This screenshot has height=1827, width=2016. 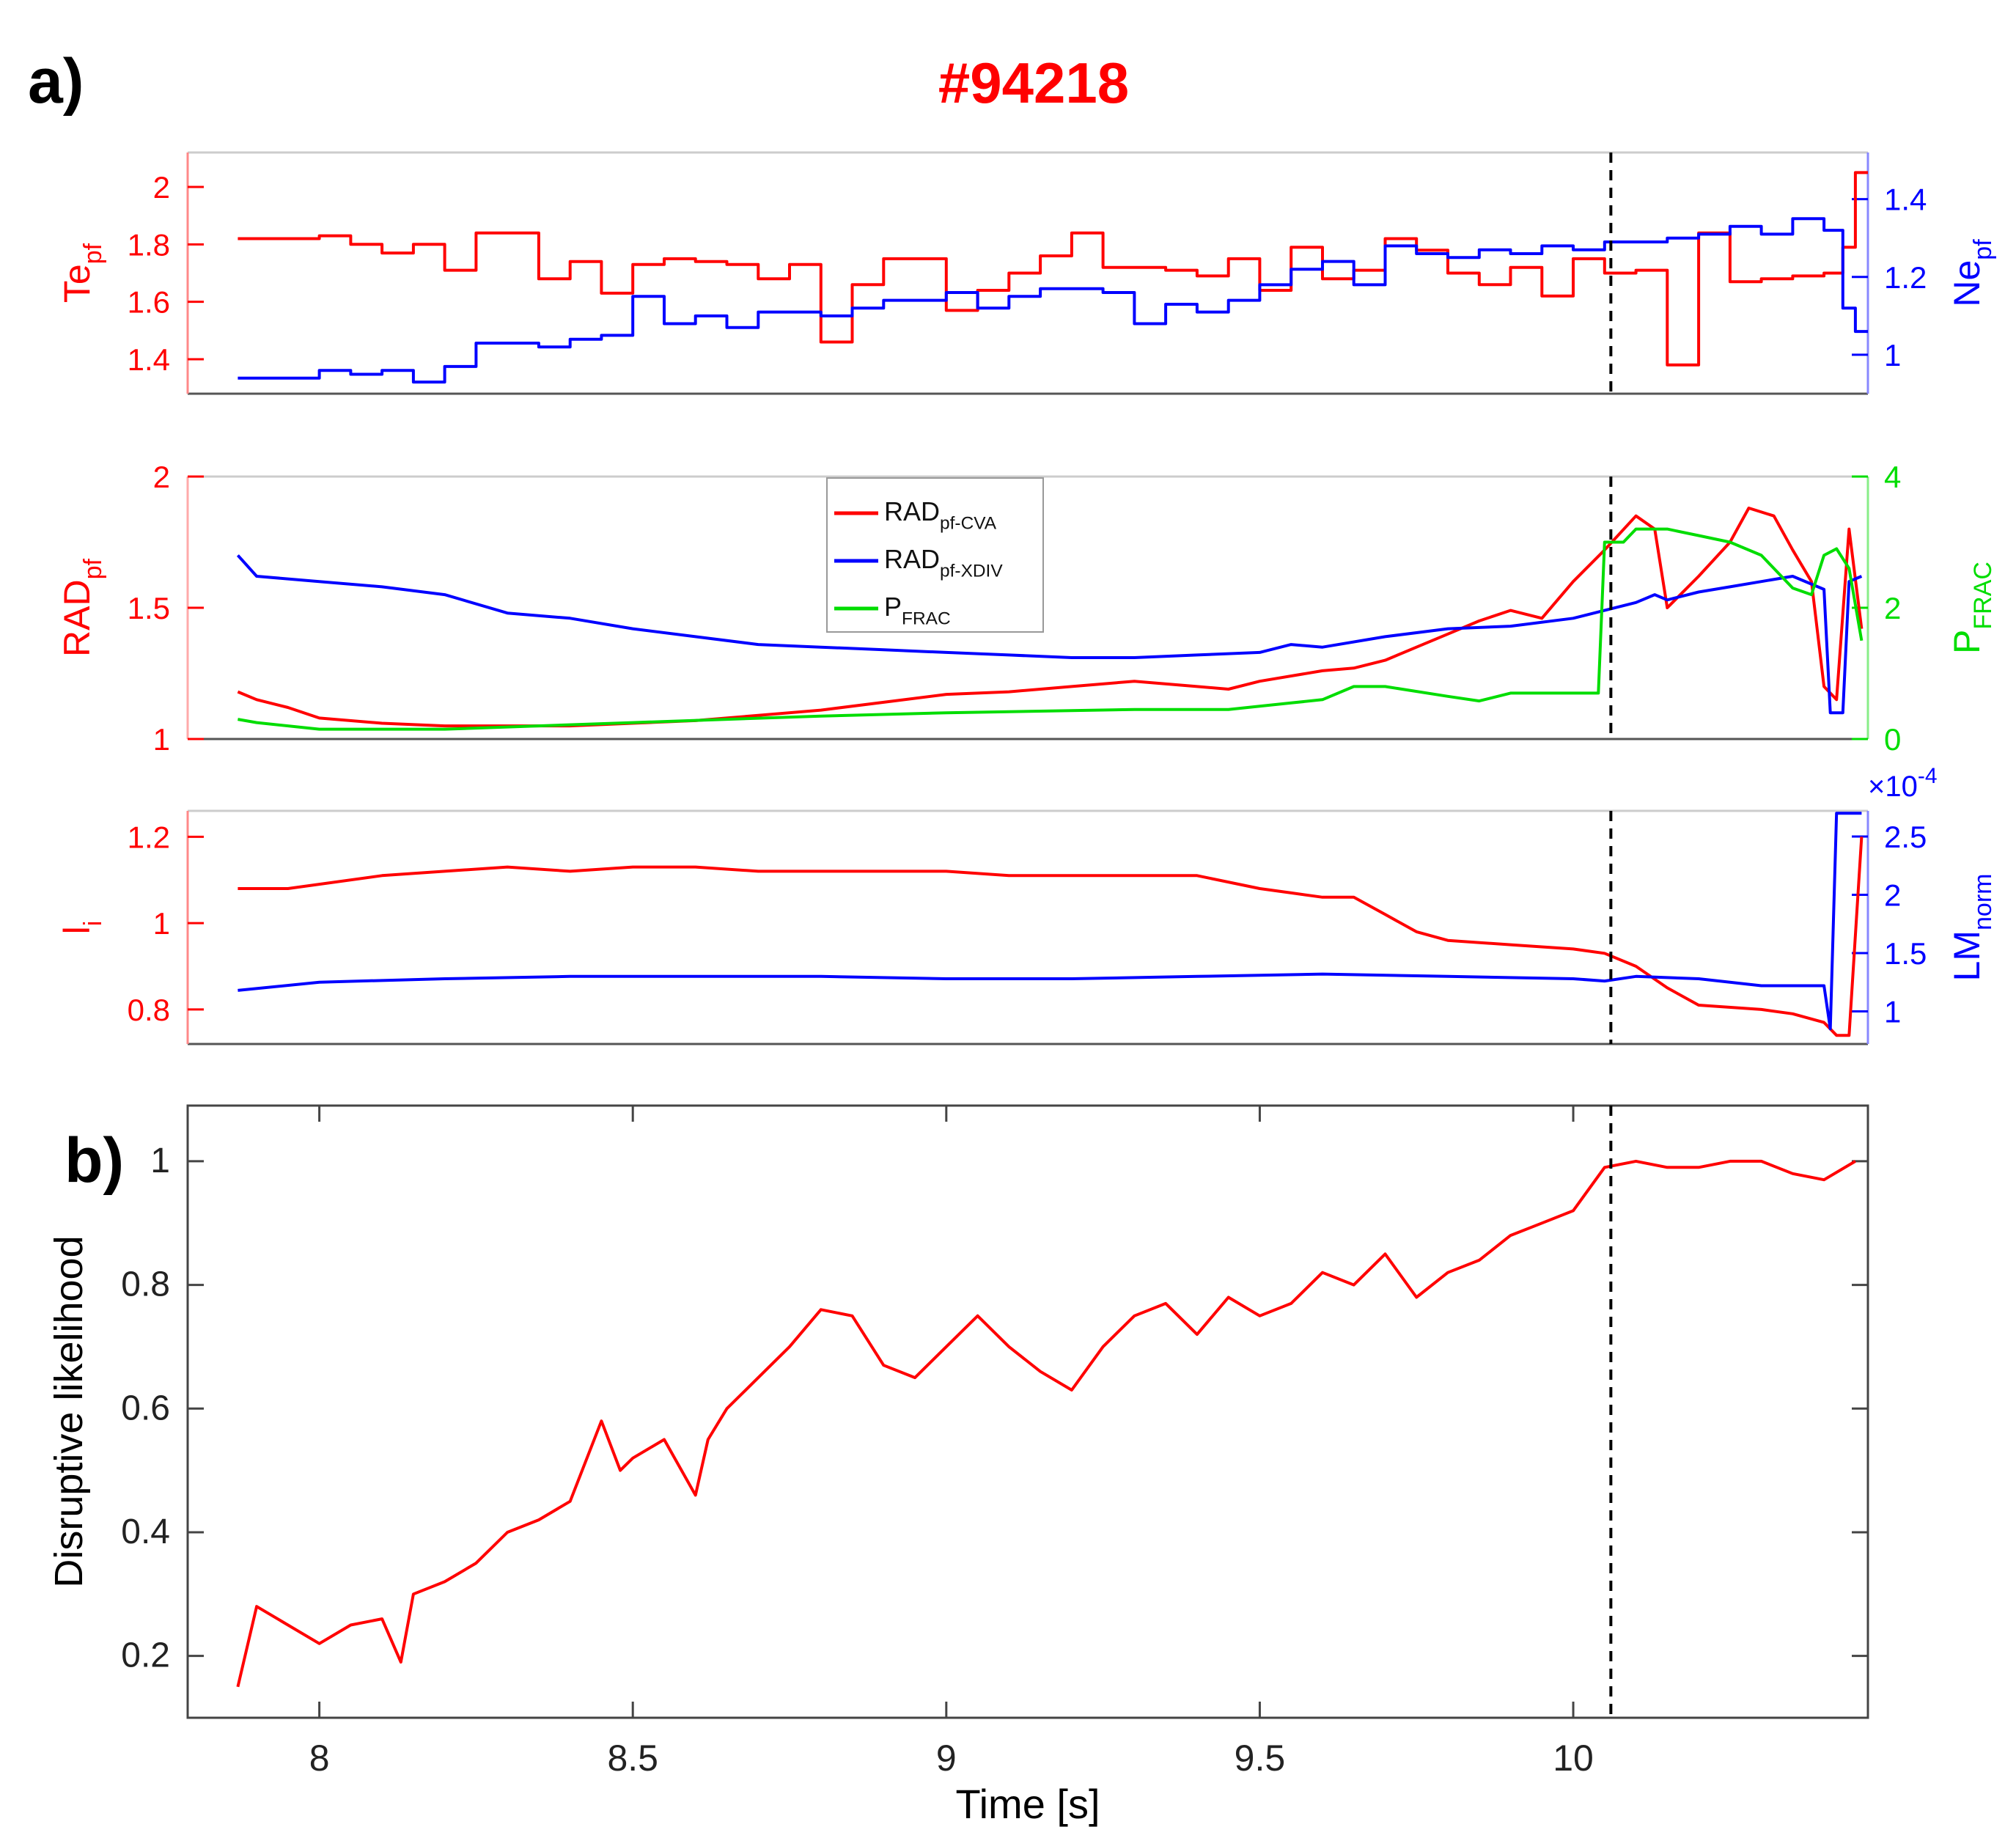 I want to click on ytick-label-left: 0.2, so click(x=145, y=1655).